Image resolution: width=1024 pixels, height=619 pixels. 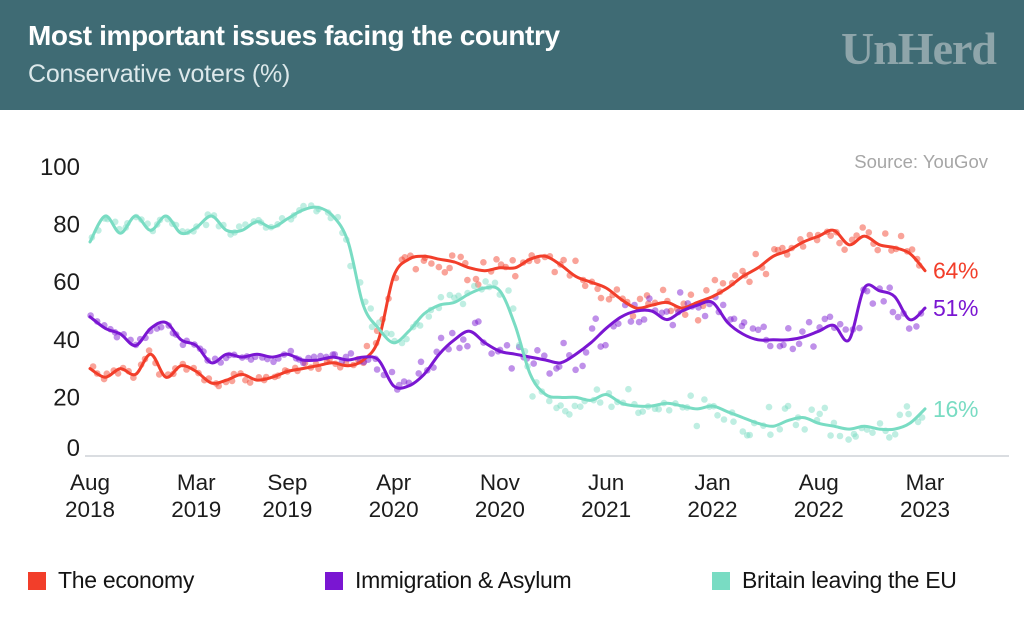 What do you see at coordinates (507, 336) in the screenshot?
I see `trend-line` at bounding box center [507, 336].